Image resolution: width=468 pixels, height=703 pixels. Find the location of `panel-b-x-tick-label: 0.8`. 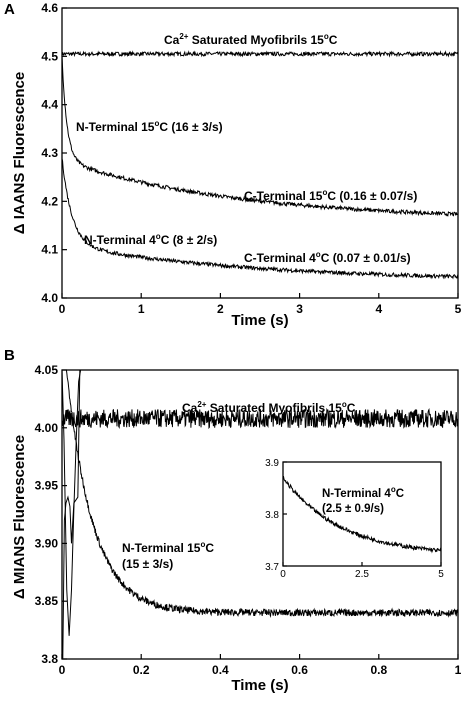

panel-b-x-tick-label: 0.8 is located at coordinates (378, 670).